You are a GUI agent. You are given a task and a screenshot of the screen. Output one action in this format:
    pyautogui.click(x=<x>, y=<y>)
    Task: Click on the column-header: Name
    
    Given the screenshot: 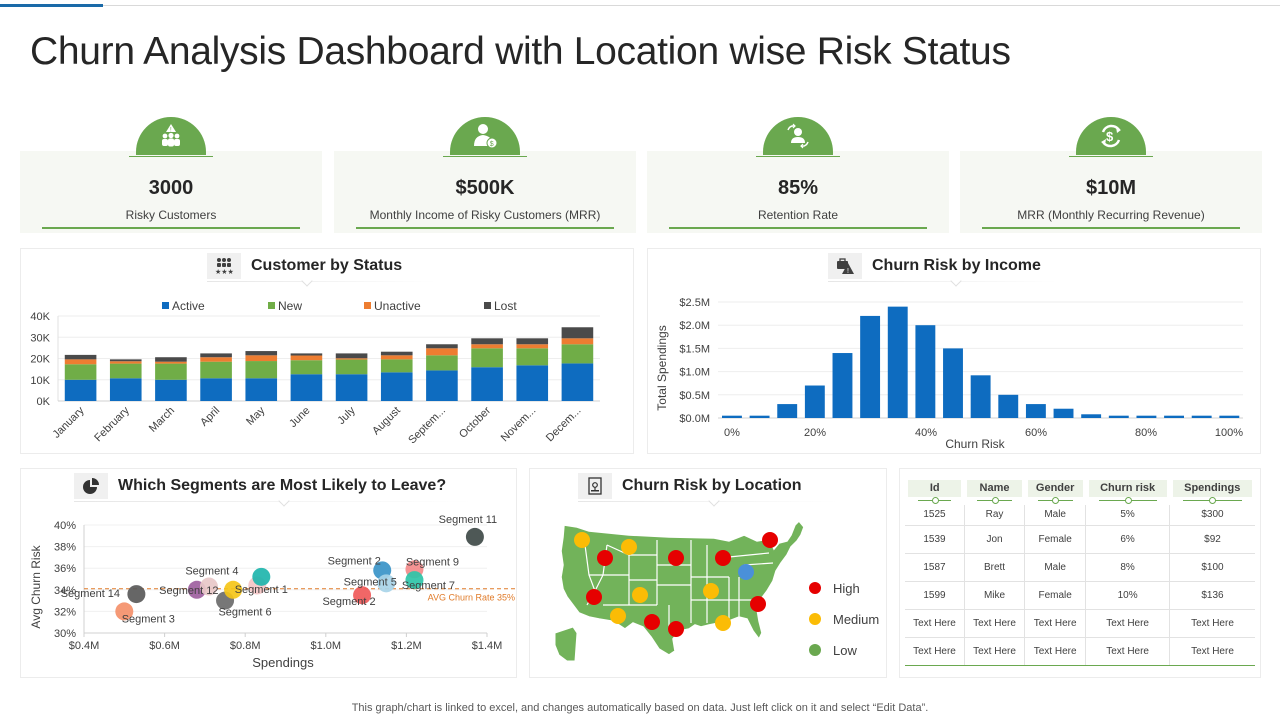 What is the action you would take?
    pyautogui.click(x=994, y=491)
    